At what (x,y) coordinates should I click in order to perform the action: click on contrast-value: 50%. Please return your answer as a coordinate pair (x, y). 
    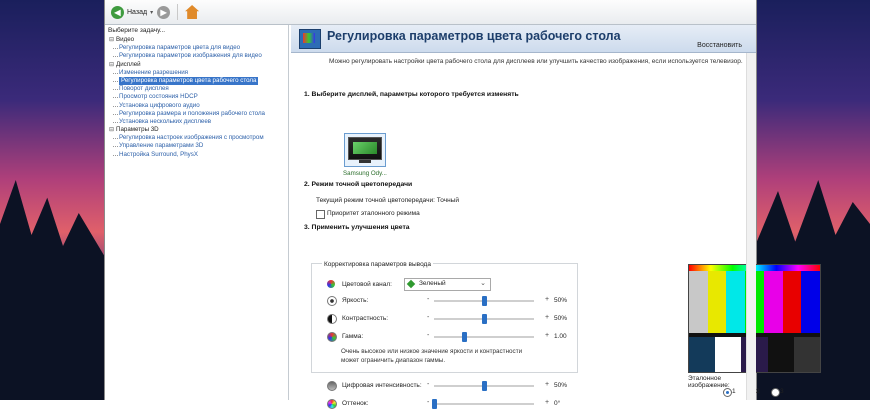
    Looking at the image, I should click on (561, 318).